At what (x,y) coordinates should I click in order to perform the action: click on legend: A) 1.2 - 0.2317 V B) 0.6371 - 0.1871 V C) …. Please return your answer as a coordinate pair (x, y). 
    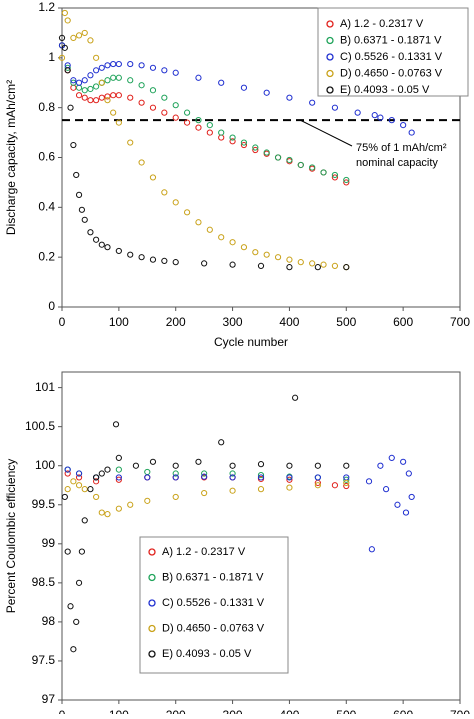
    Looking at the image, I should click on (393, 52).